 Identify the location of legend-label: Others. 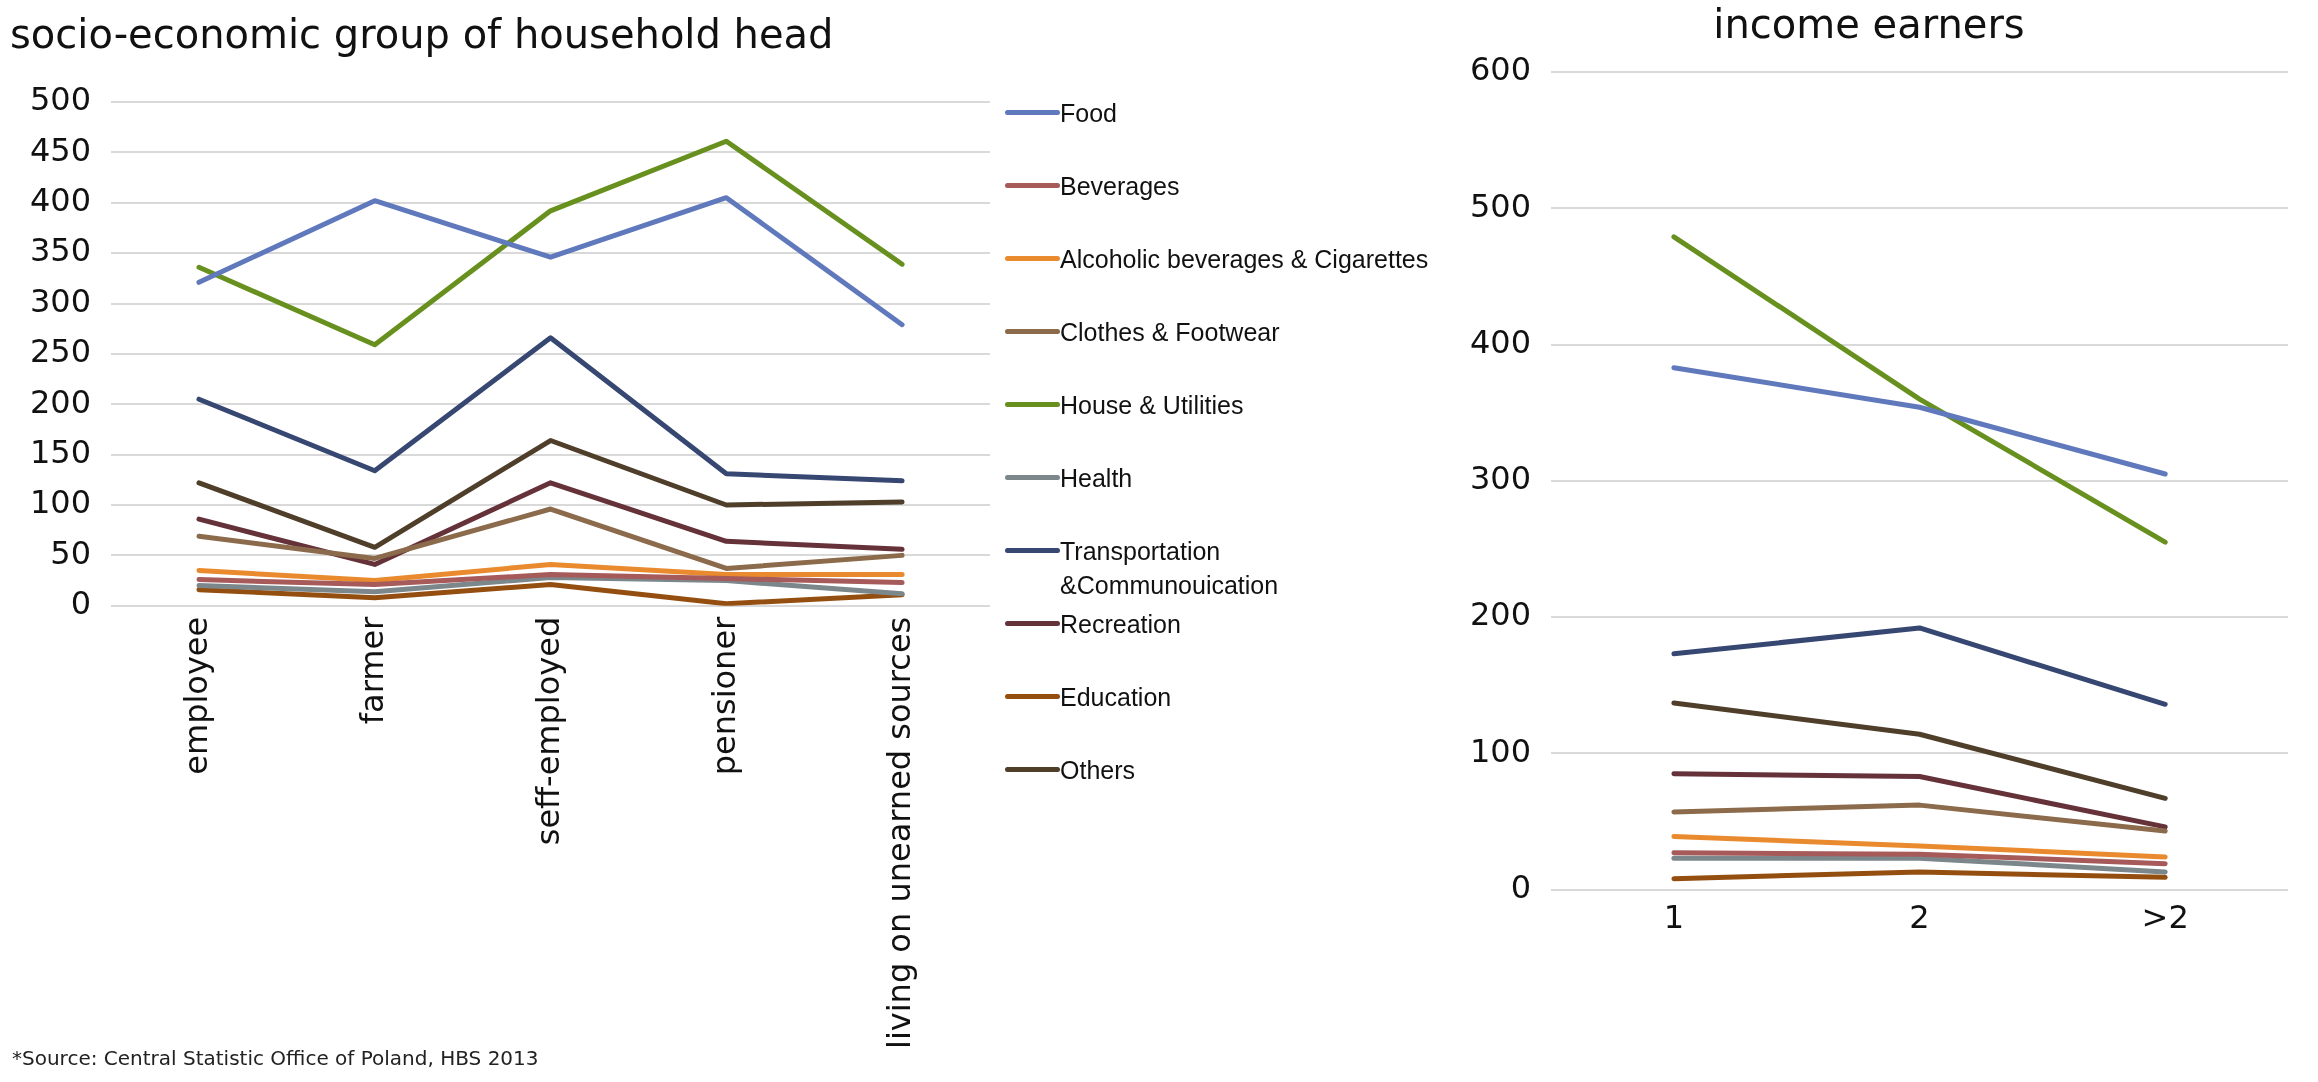
(1098, 770).